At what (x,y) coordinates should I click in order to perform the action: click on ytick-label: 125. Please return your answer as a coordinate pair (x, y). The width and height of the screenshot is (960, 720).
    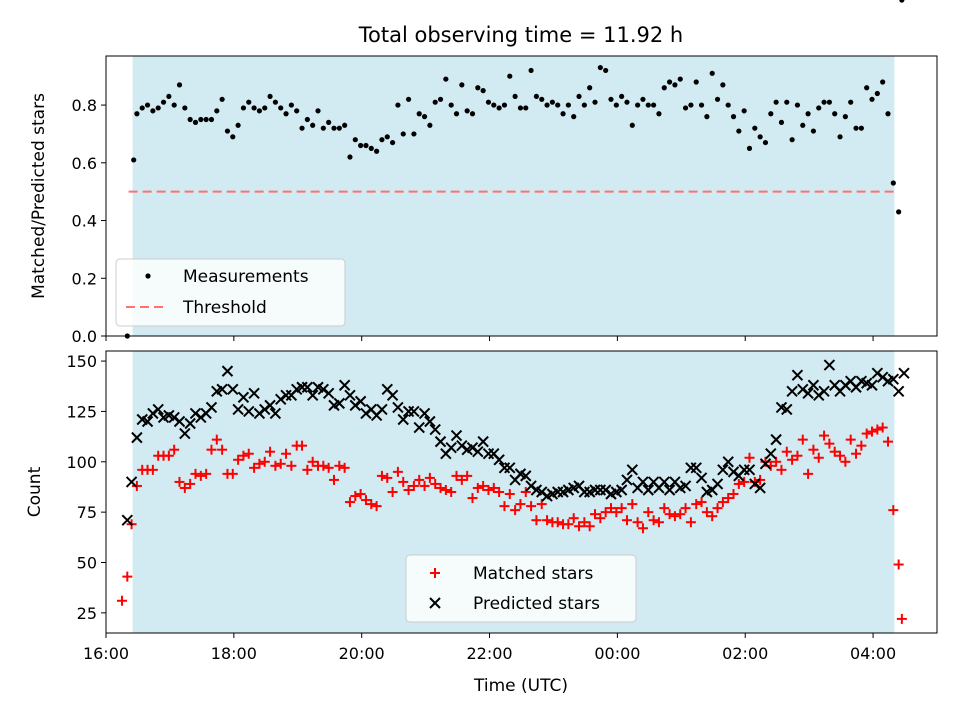
    Looking at the image, I should click on (81, 411).